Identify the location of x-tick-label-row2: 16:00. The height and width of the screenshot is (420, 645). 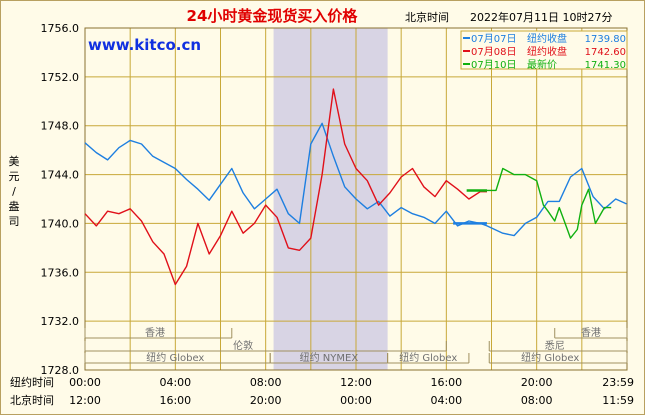
(175, 400).